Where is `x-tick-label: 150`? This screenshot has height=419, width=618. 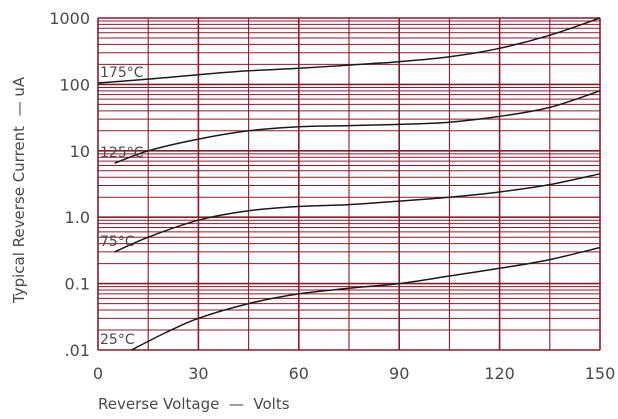
x-tick-label: 150 is located at coordinates (600, 373).